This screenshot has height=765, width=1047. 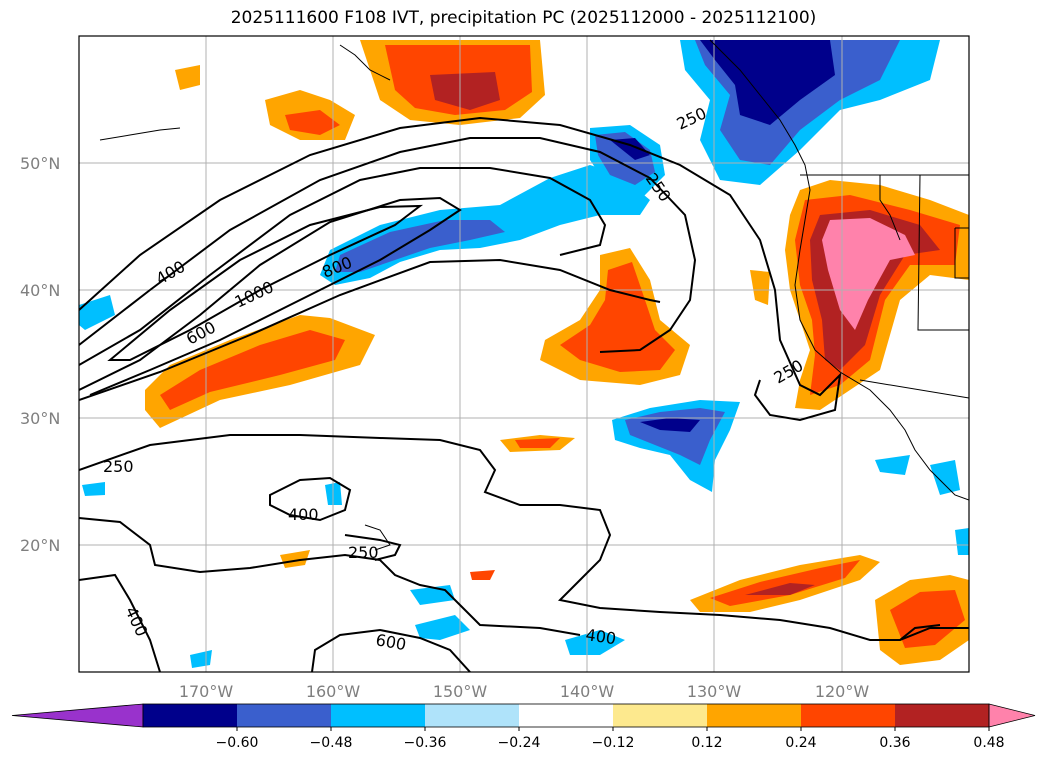 What do you see at coordinates (333, 691) in the screenshot?
I see `lon-label-160w: 160°W` at bounding box center [333, 691].